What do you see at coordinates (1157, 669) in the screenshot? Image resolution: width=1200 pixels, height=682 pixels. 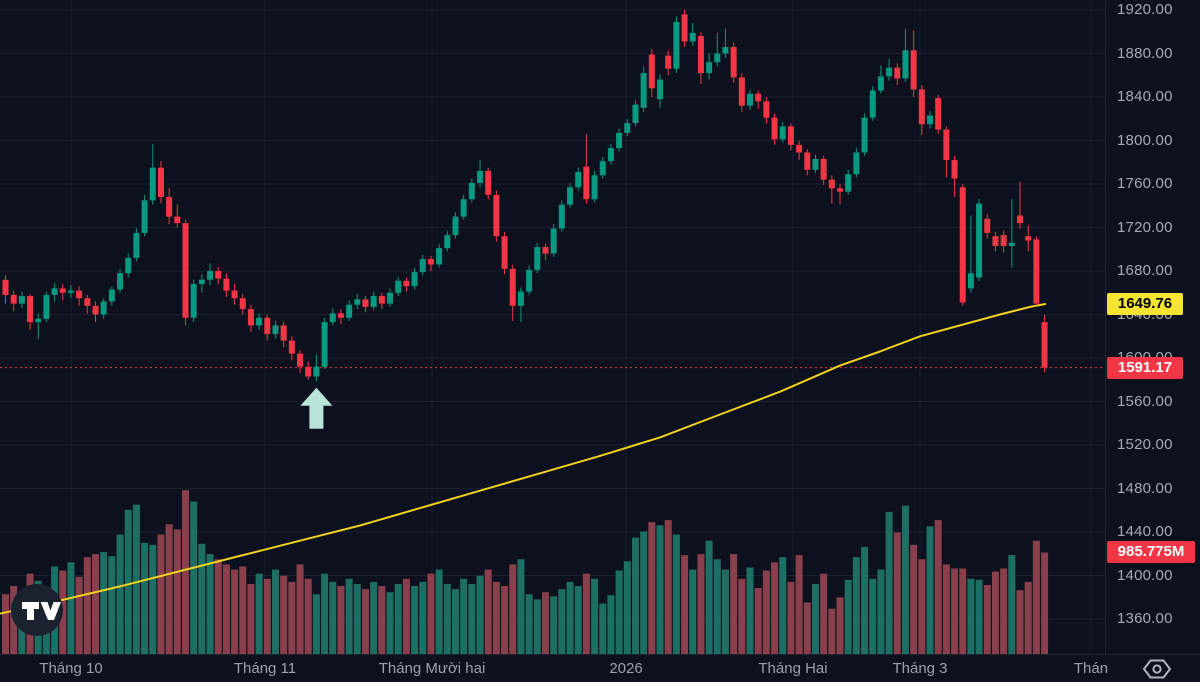 I see `settings-hexagon-icon` at bounding box center [1157, 669].